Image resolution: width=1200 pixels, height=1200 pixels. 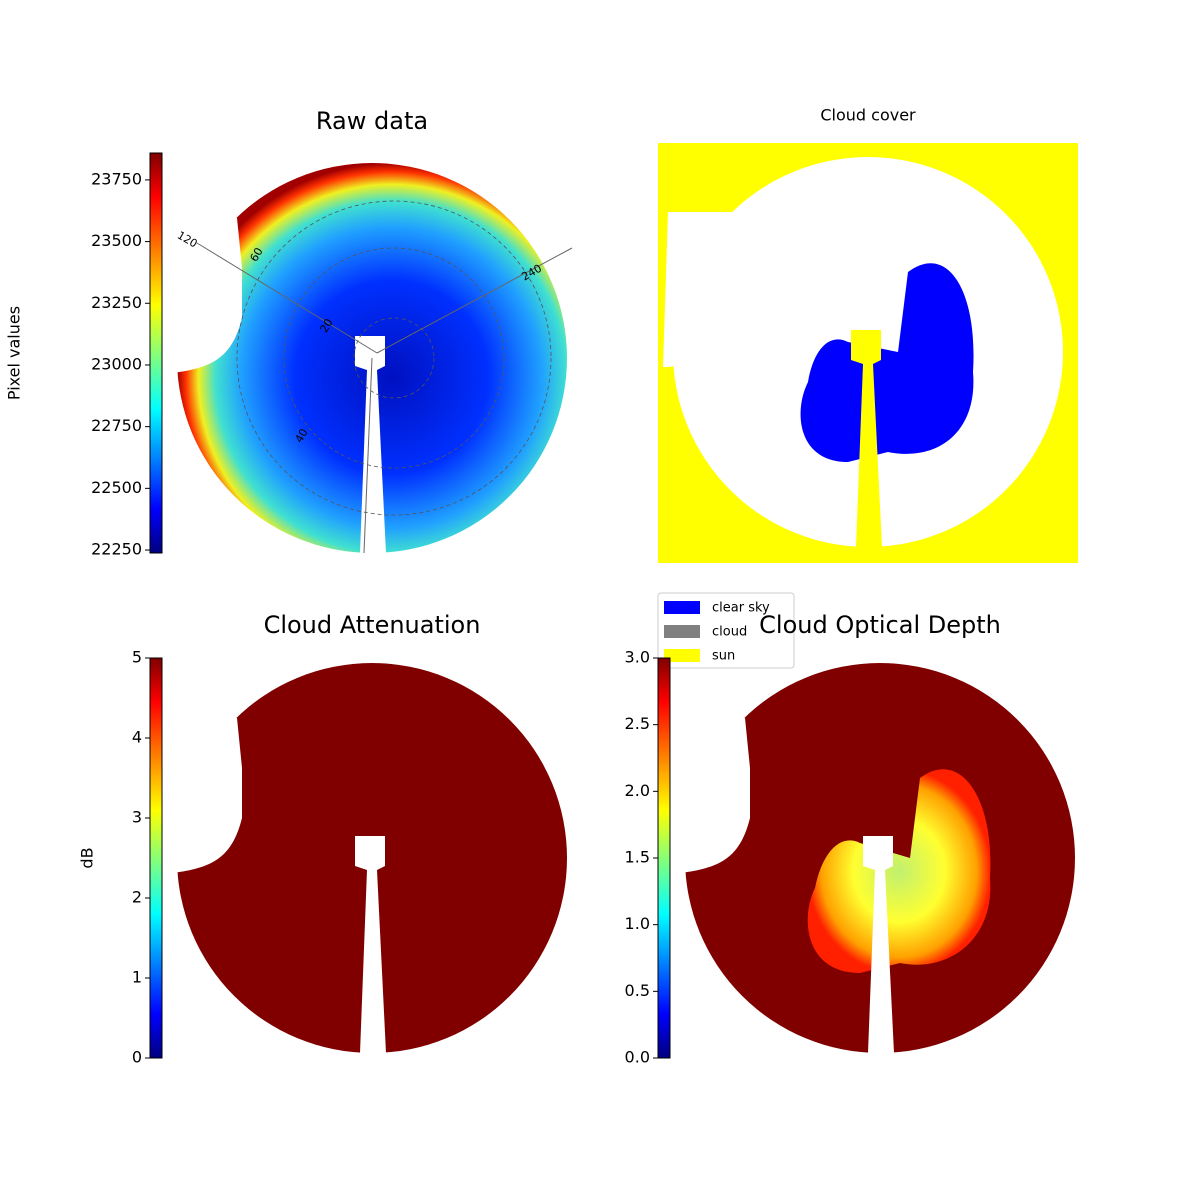 What do you see at coordinates (637, 1057) in the screenshot?
I see `colorbar-tick-label: 0.0` at bounding box center [637, 1057].